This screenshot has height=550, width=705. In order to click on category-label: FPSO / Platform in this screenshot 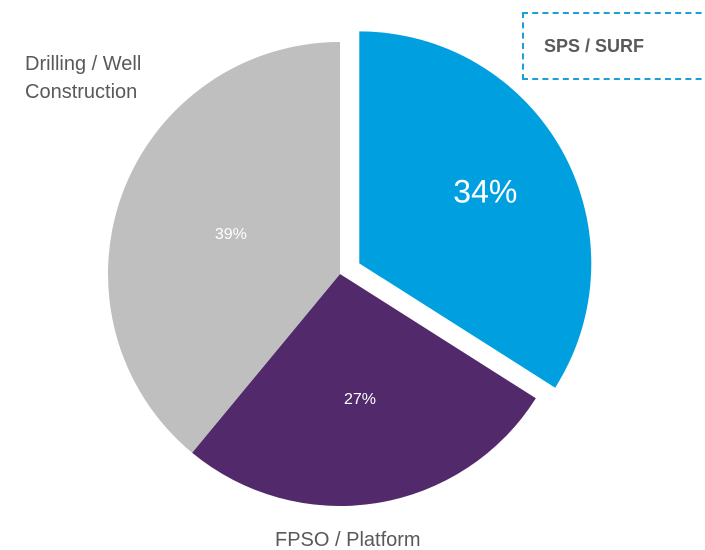, I will do `click(348, 539)`.